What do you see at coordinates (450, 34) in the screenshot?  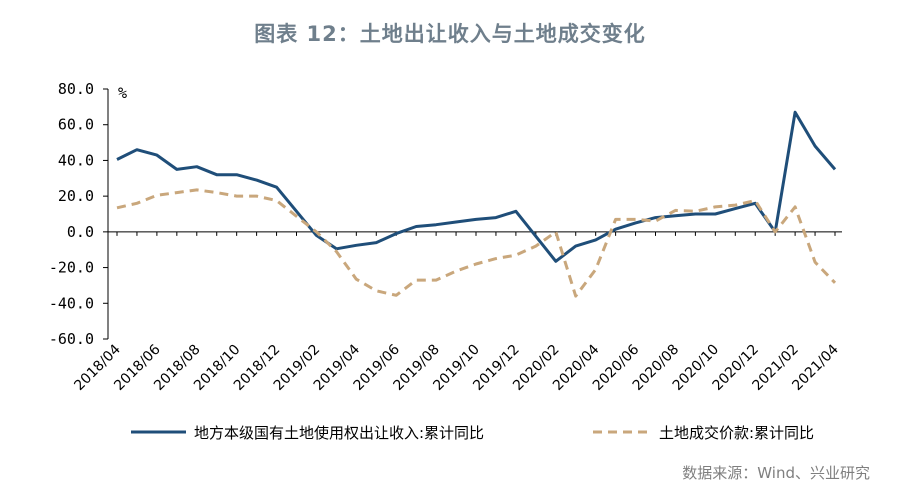 I see `chart-title: 图表 12：土地出让收入与土地成交变化` at bounding box center [450, 34].